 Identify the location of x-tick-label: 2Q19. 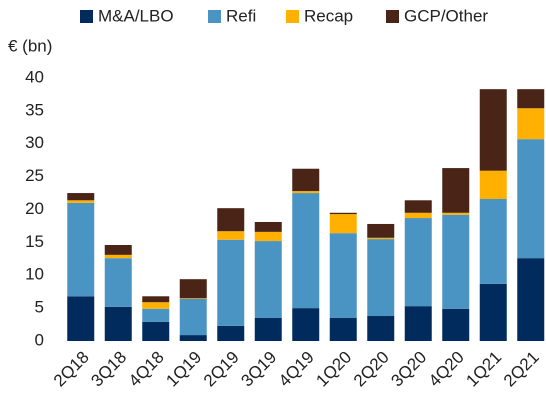
(221, 369).